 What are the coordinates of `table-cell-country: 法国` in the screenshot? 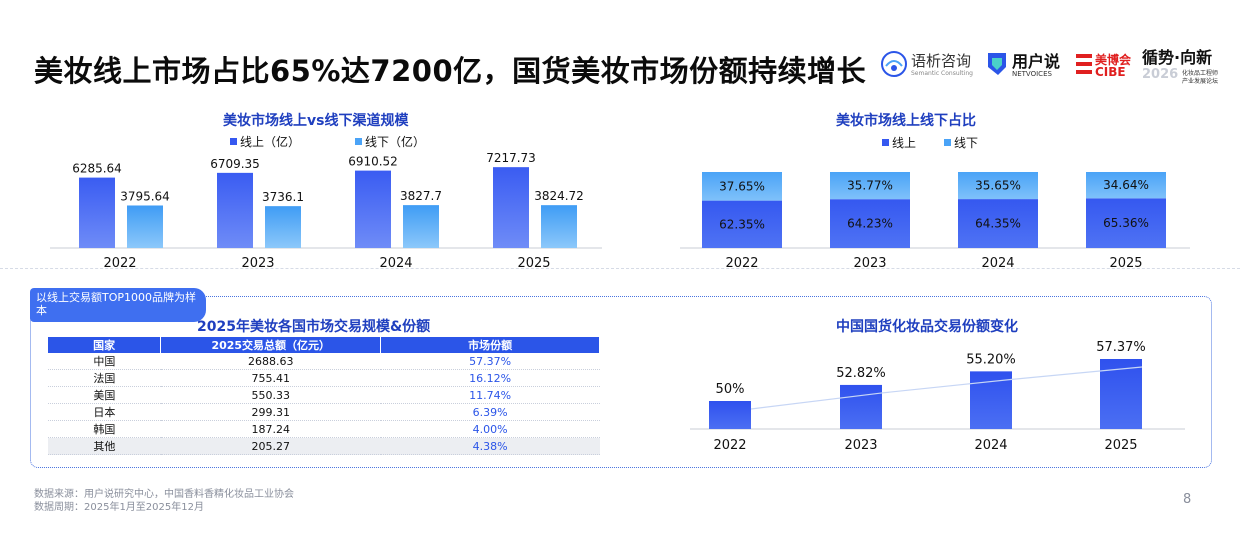 It's located at (104, 378).